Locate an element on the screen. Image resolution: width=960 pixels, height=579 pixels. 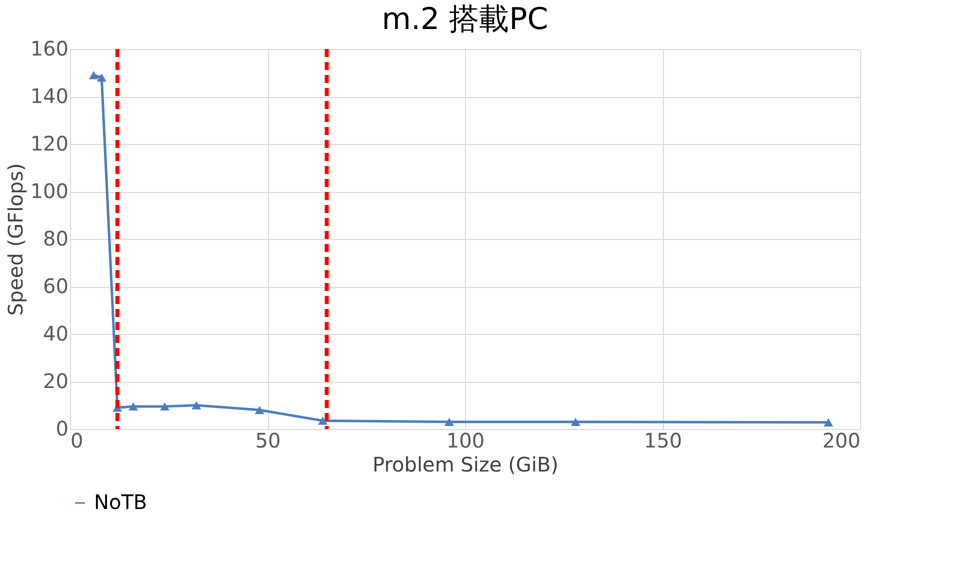
y-tick-label: 120 is located at coordinates (49, 144).